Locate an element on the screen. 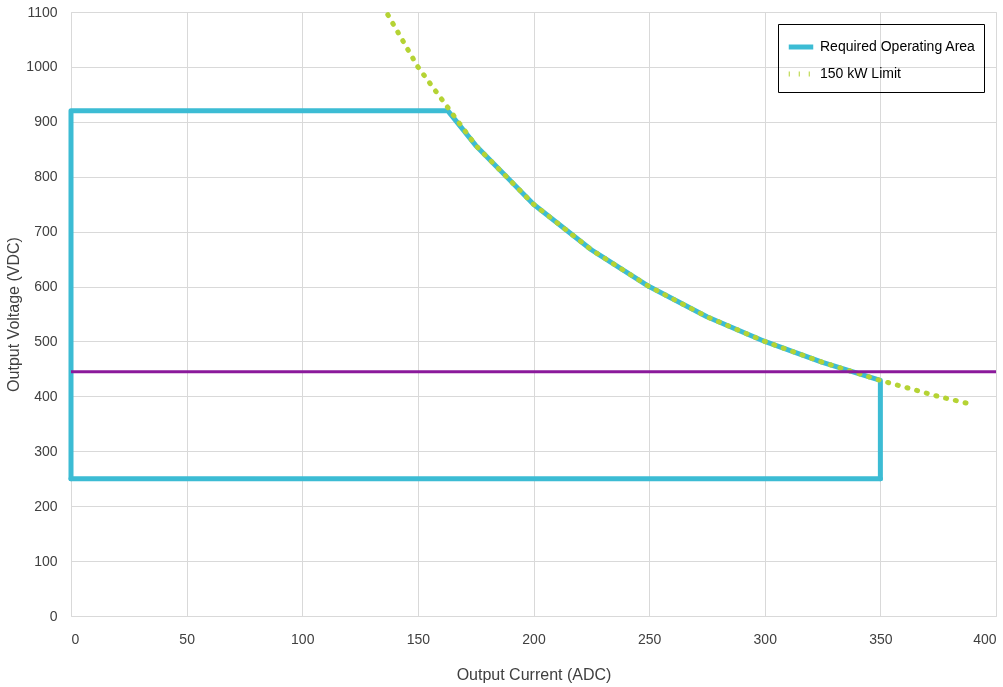 The image size is (1003, 687). legend-label: Required Operating Area is located at coordinates (898, 46).